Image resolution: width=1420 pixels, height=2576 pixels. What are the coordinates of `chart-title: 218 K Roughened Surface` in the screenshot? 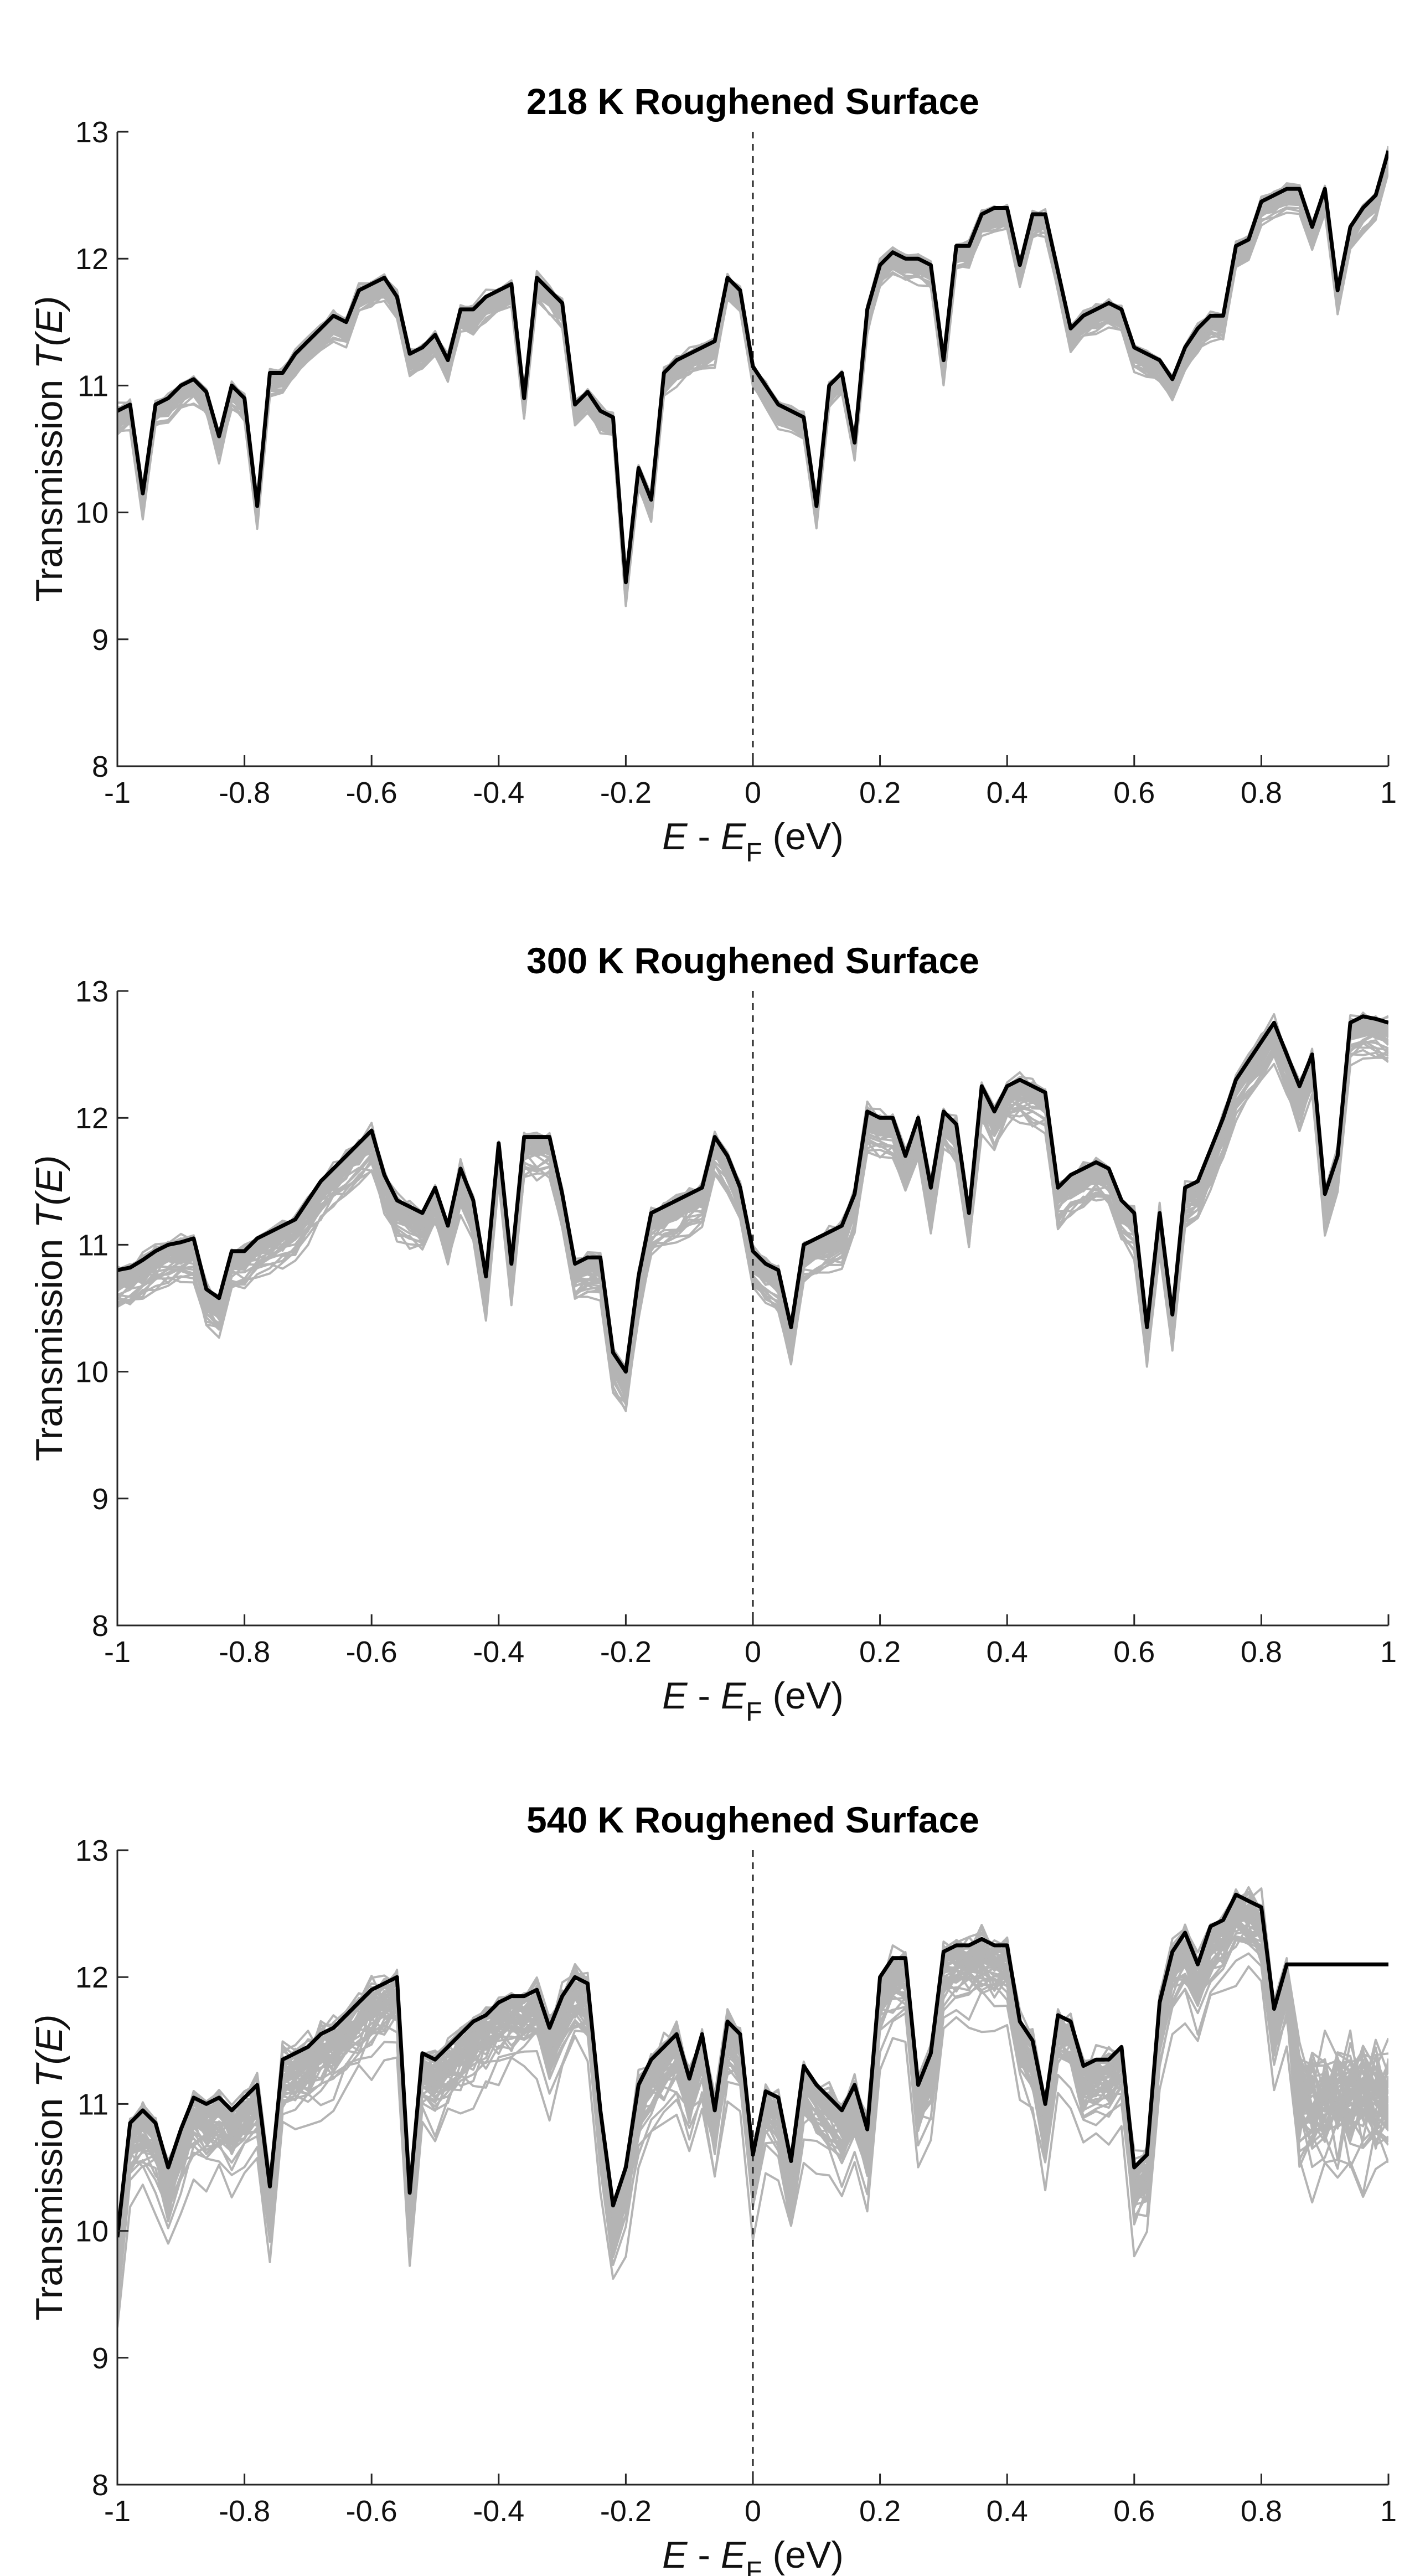 It's located at (752, 101).